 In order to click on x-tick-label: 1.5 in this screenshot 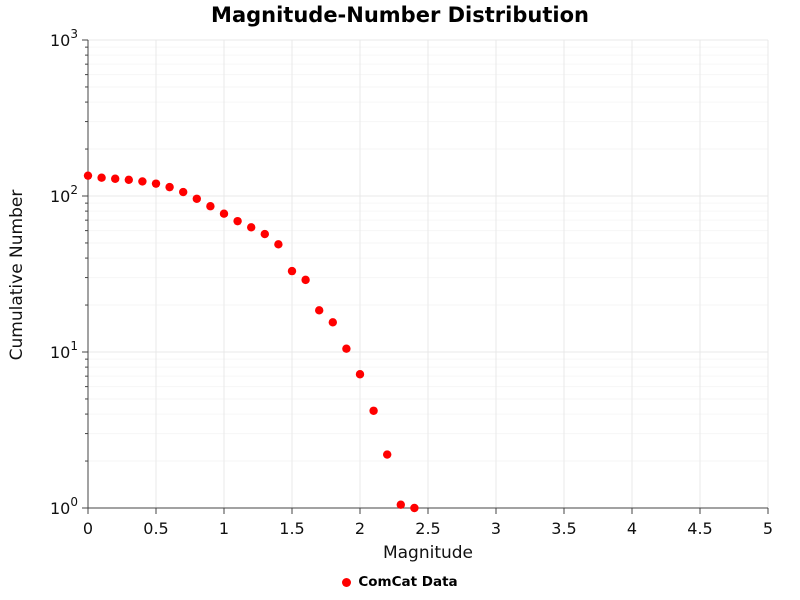, I will do `click(291, 528)`.